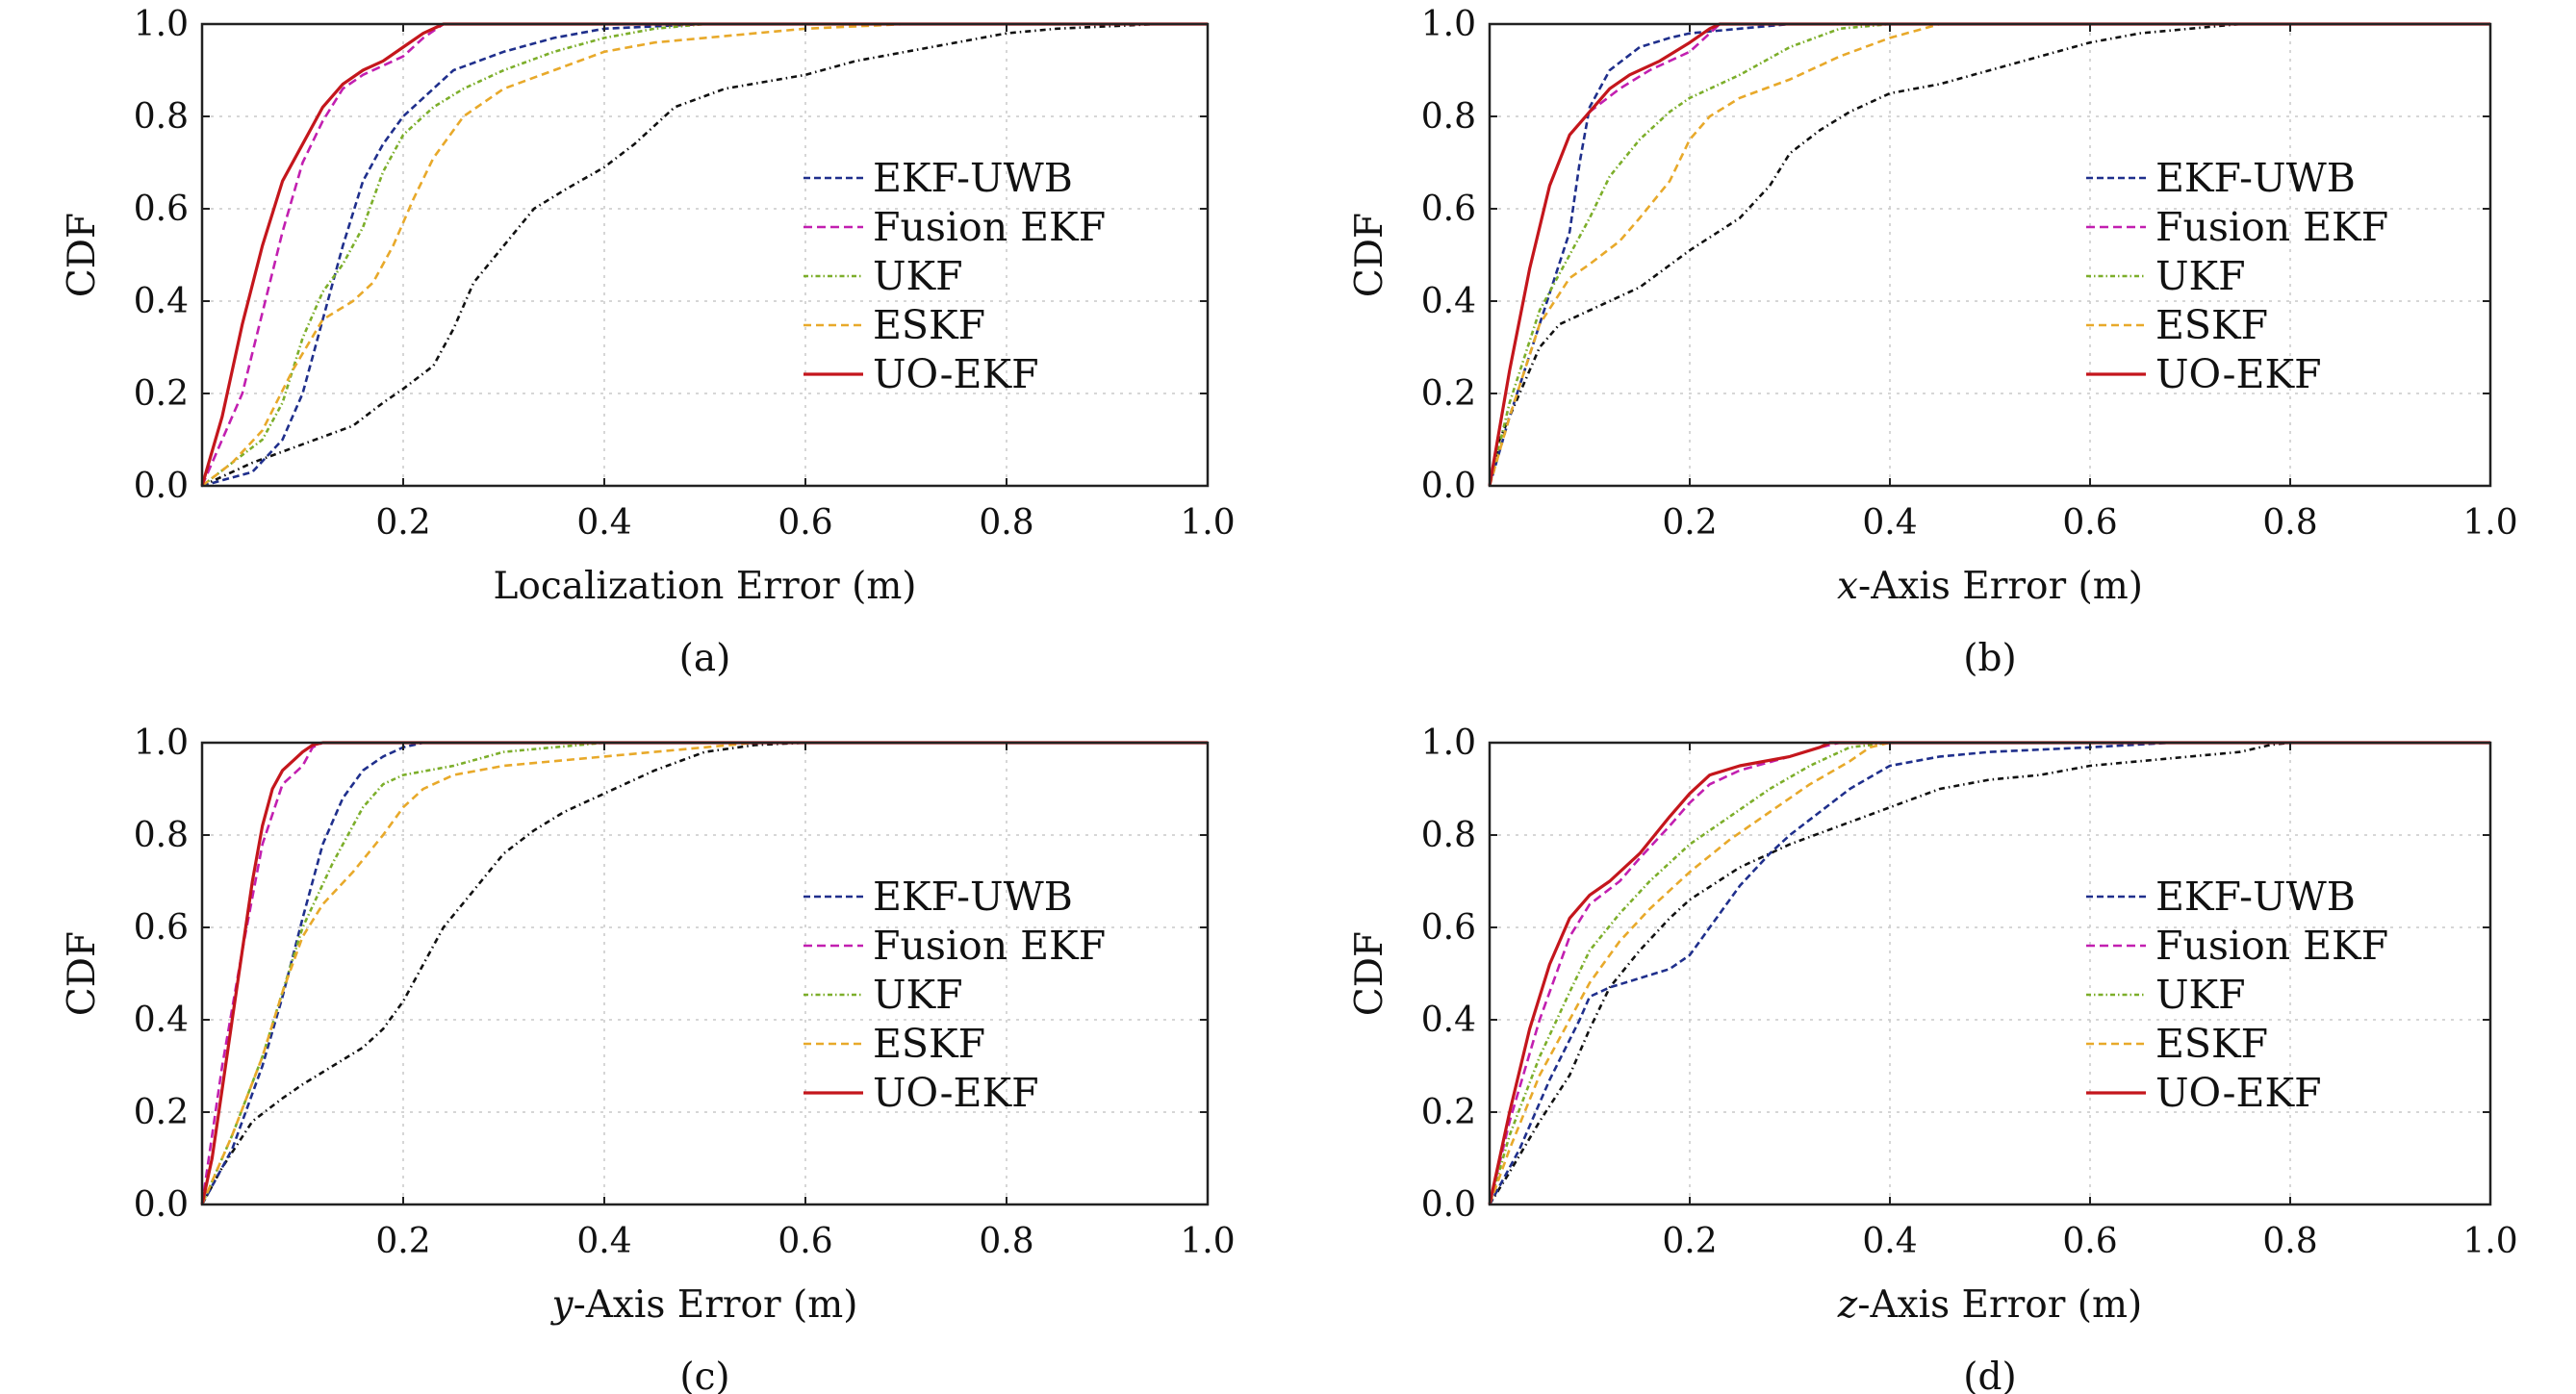 The image size is (2576, 1394). Describe the element at coordinates (1989, 658) in the screenshot. I see `panel-label: (b)` at that location.